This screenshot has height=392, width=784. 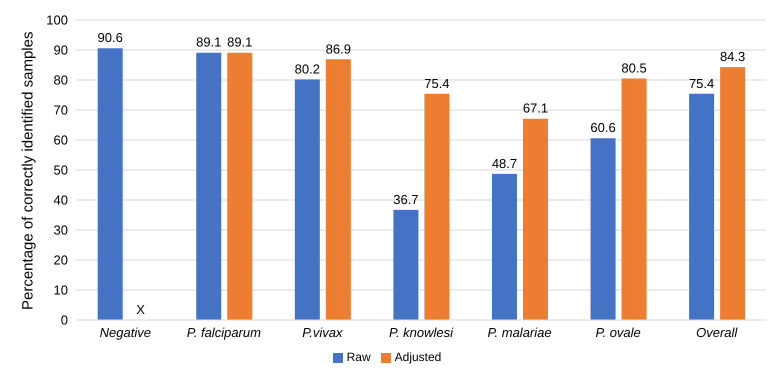 What do you see at coordinates (358, 357) in the screenshot?
I see `legend-label: Raw` at bounding box center [358, 357].